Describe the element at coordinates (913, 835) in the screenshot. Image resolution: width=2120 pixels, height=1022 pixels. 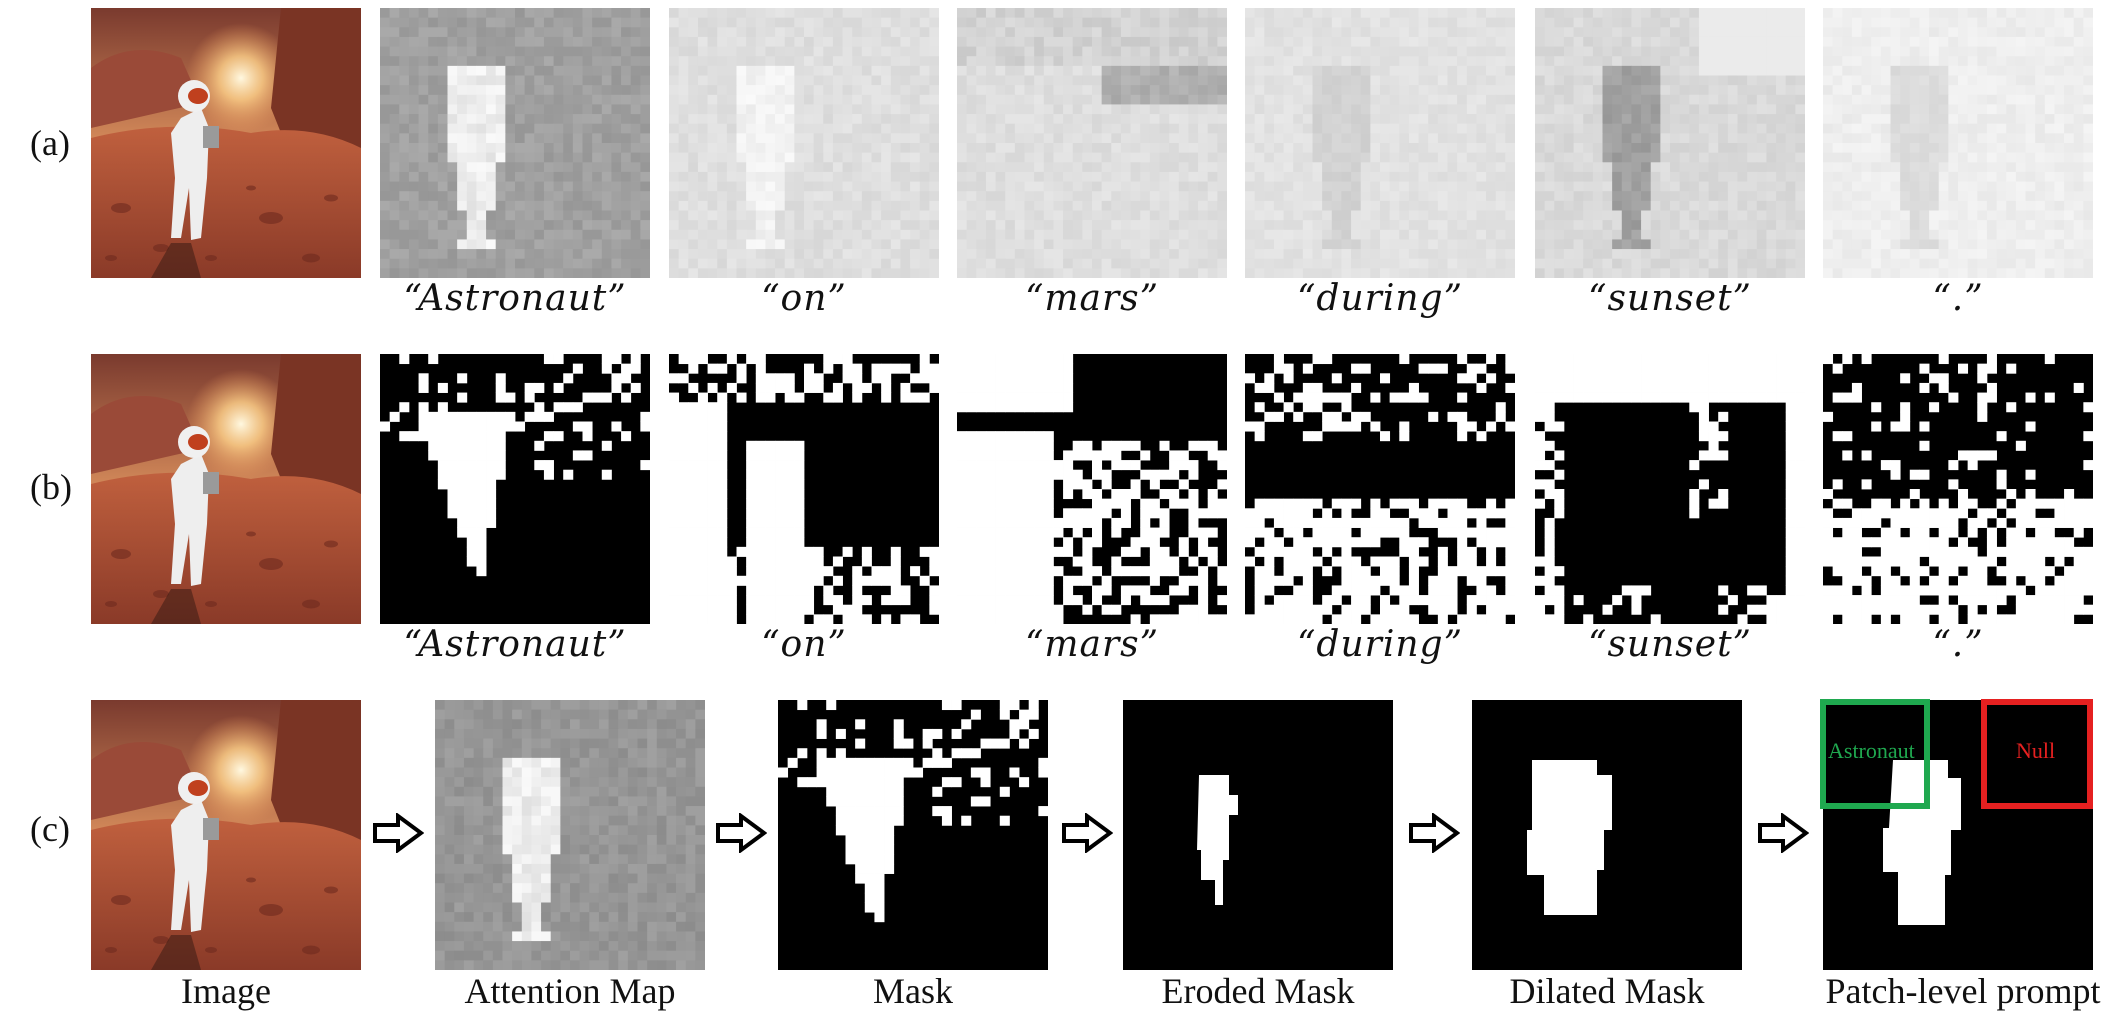
I see `pipeline-mask` at that location.